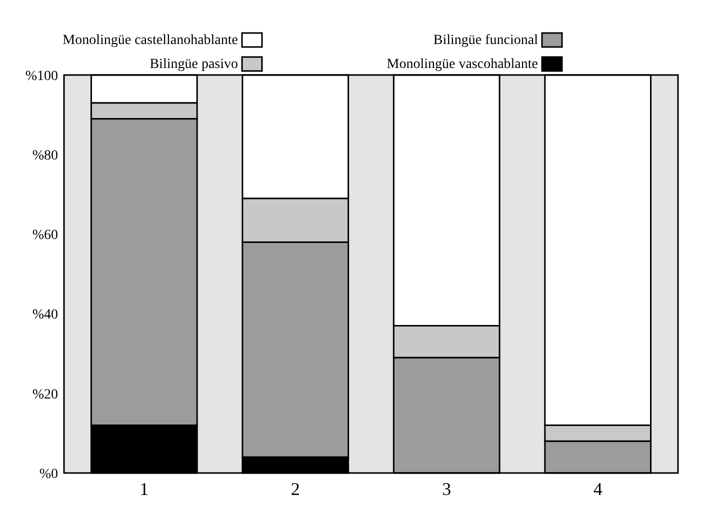 This screenshot has height=521, width=722. What do you see at coordinates (462, 64) in the screenshot?
I see `legend-label: Monolingüe vascohablante` at bounding box center [462, 64].